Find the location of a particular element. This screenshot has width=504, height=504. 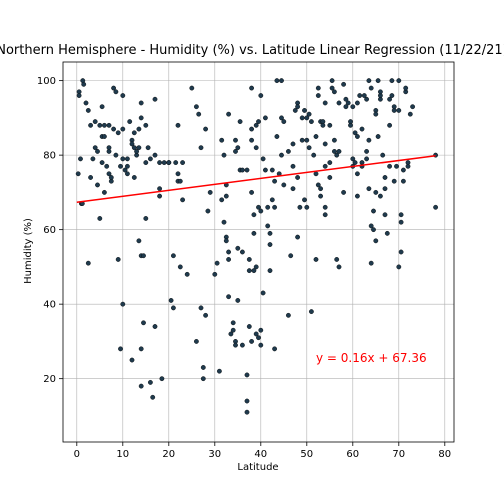

x-tick-label: 10 is located at coordinates (122, 454).